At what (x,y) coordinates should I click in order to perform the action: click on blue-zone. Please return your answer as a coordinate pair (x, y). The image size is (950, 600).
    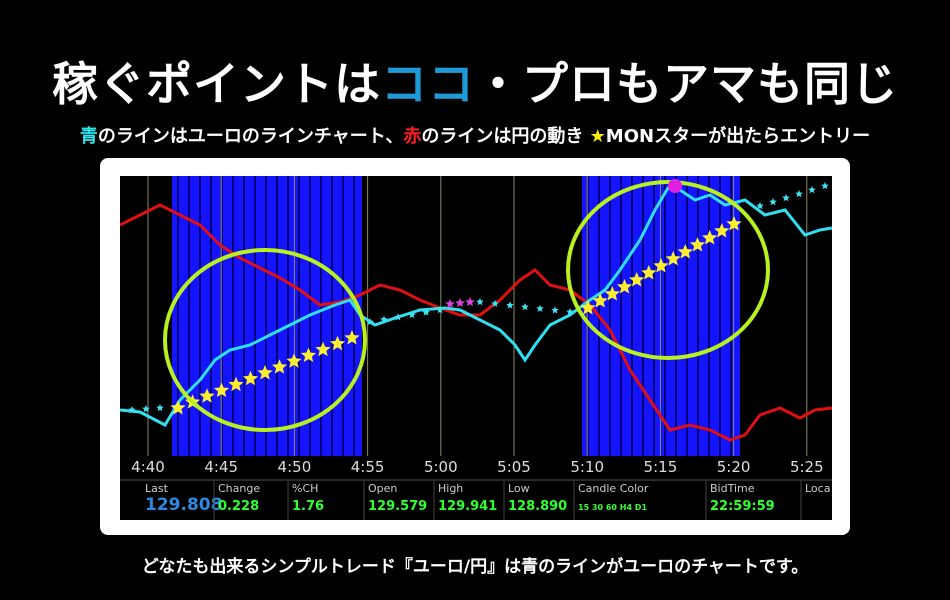
    Looking at the image, I should click on (661, 316).